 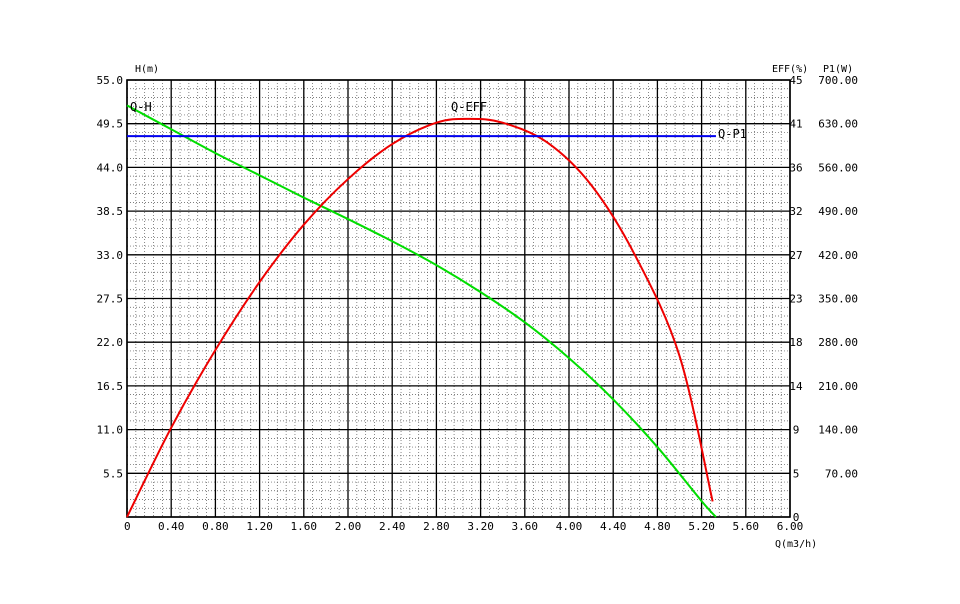 What do you see at coordinates (796, 386) in the screenshot?
I see `eff-tick-label: 14` at bounding box center [796, 386].